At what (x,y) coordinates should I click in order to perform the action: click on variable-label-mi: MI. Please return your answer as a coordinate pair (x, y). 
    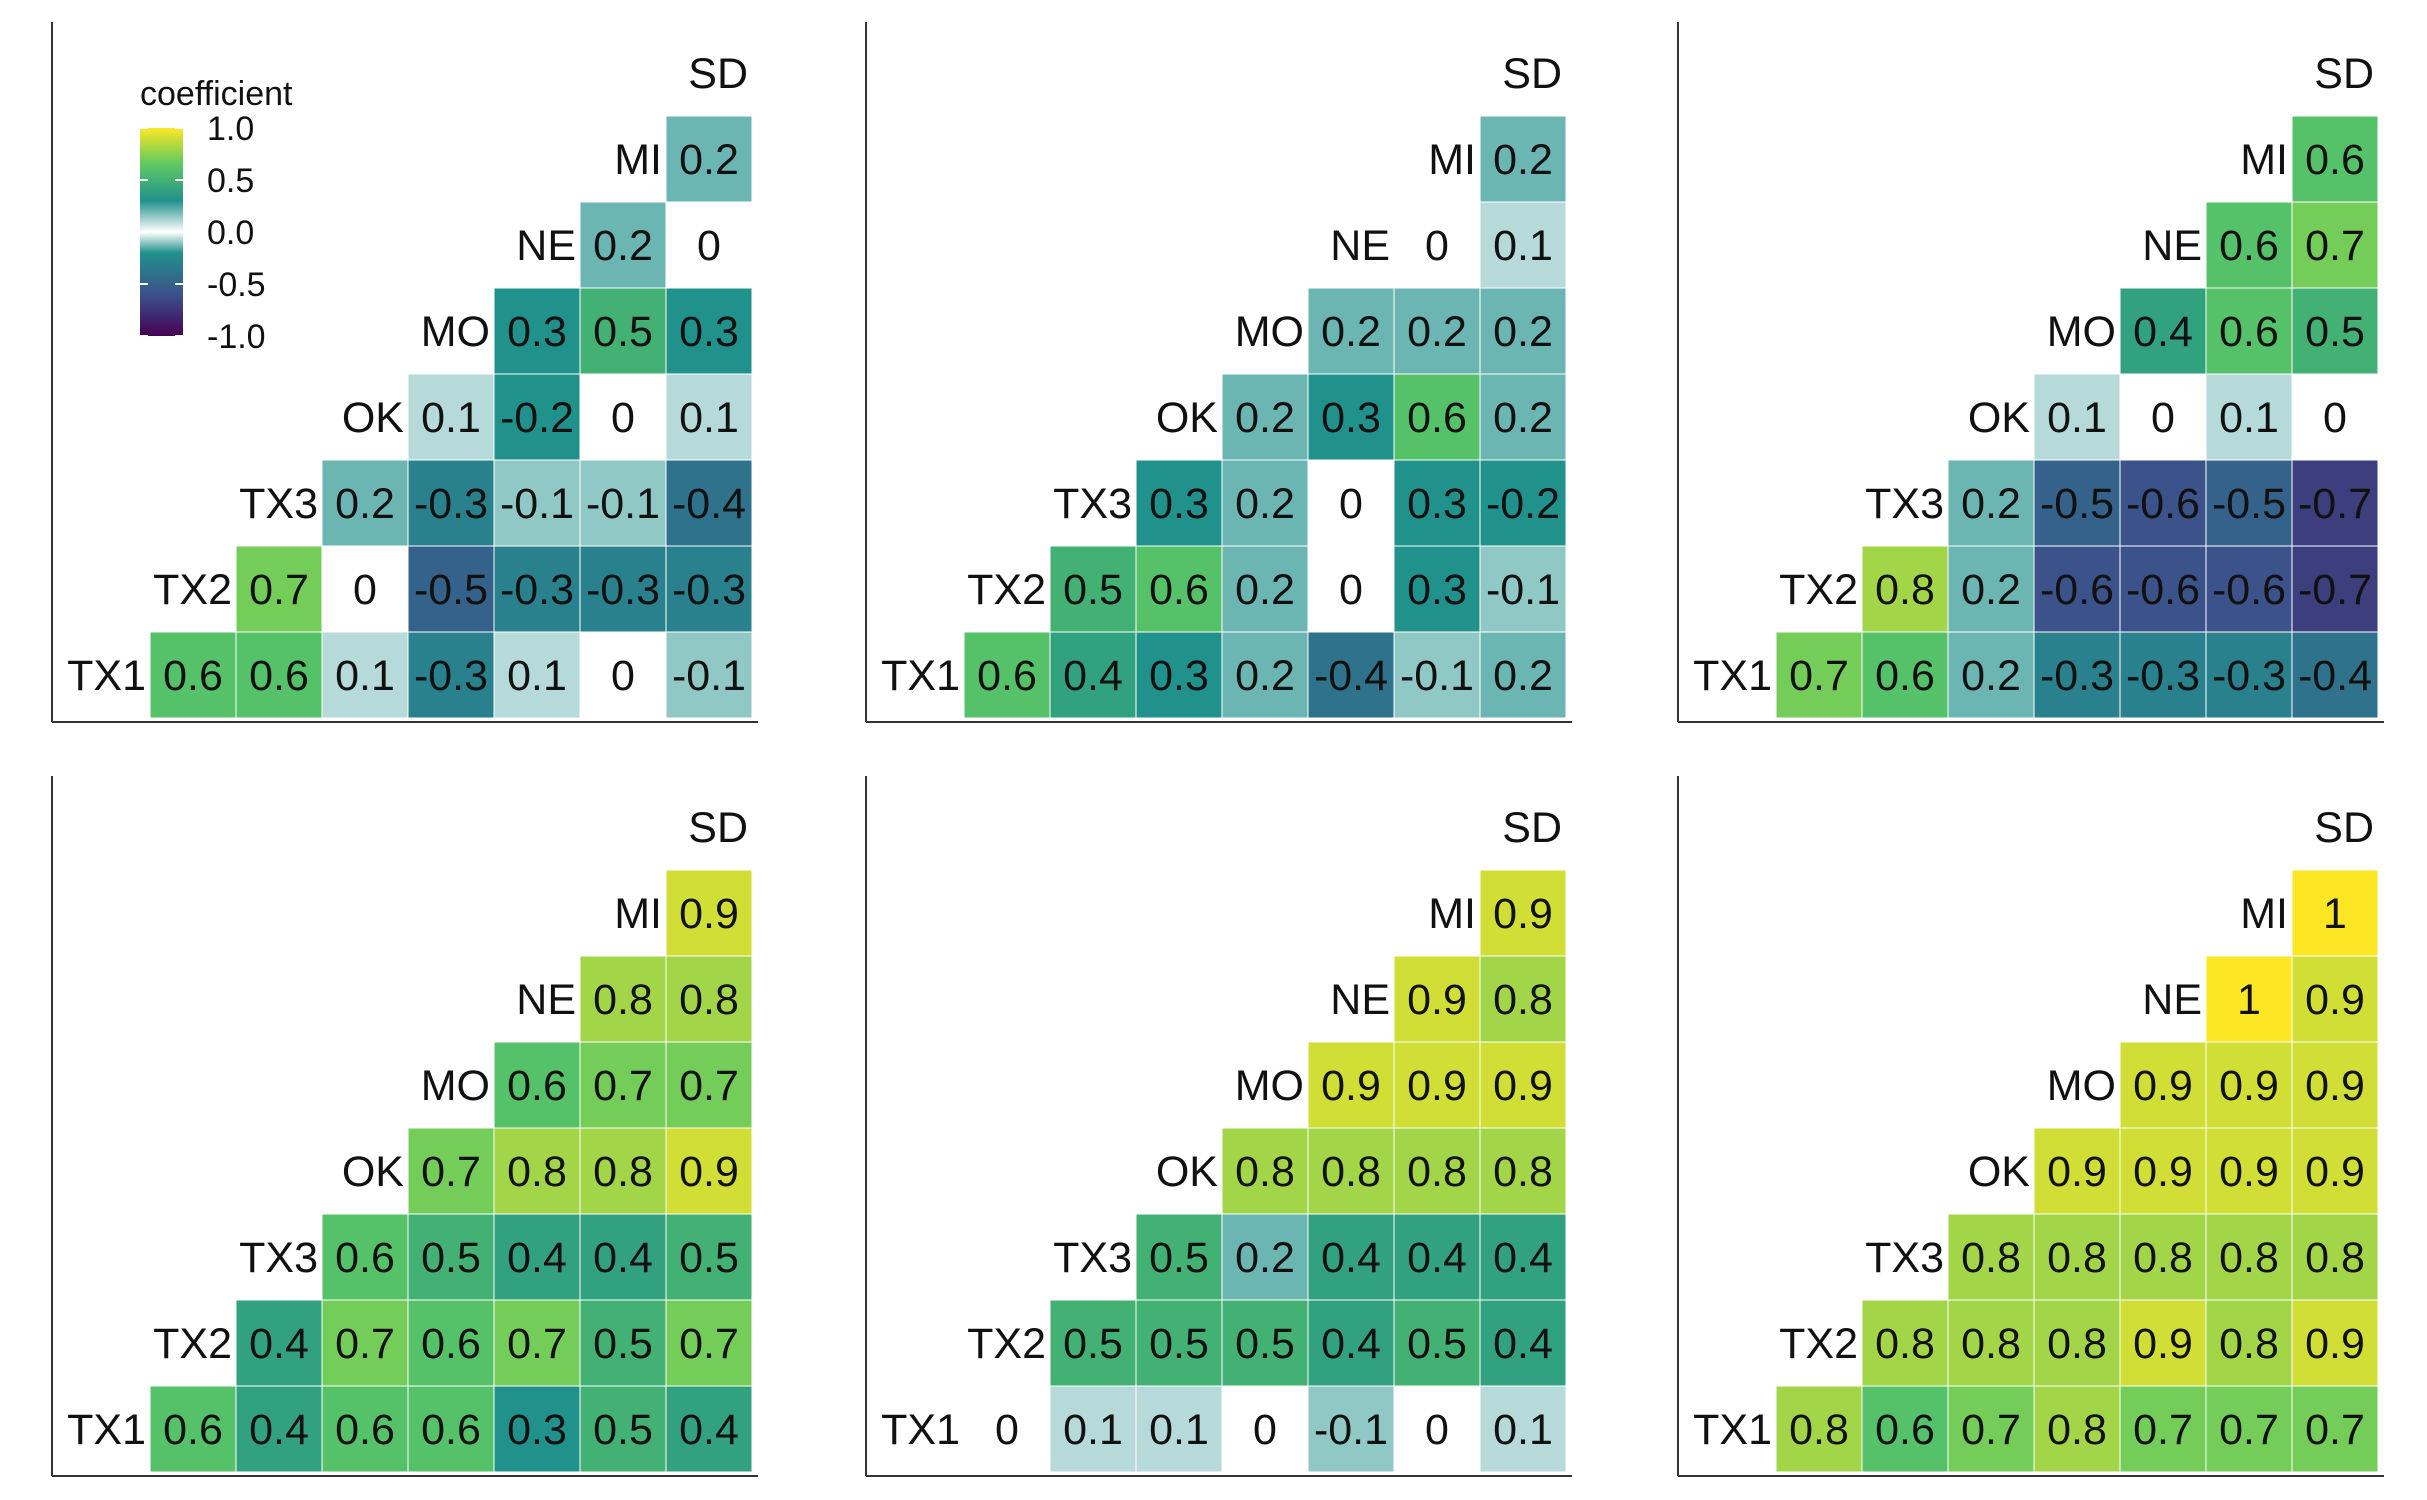
    Looking at the image, I should click on (638, 160).